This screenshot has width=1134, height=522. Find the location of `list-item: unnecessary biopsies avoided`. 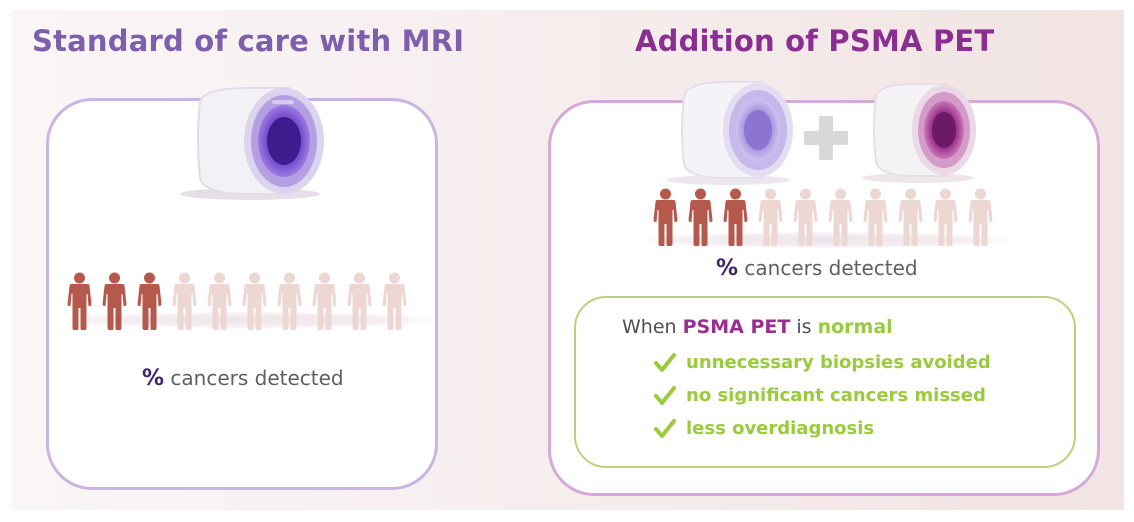

list-item: unnecessary biopsies avoided is located at coordinates (822, 362).